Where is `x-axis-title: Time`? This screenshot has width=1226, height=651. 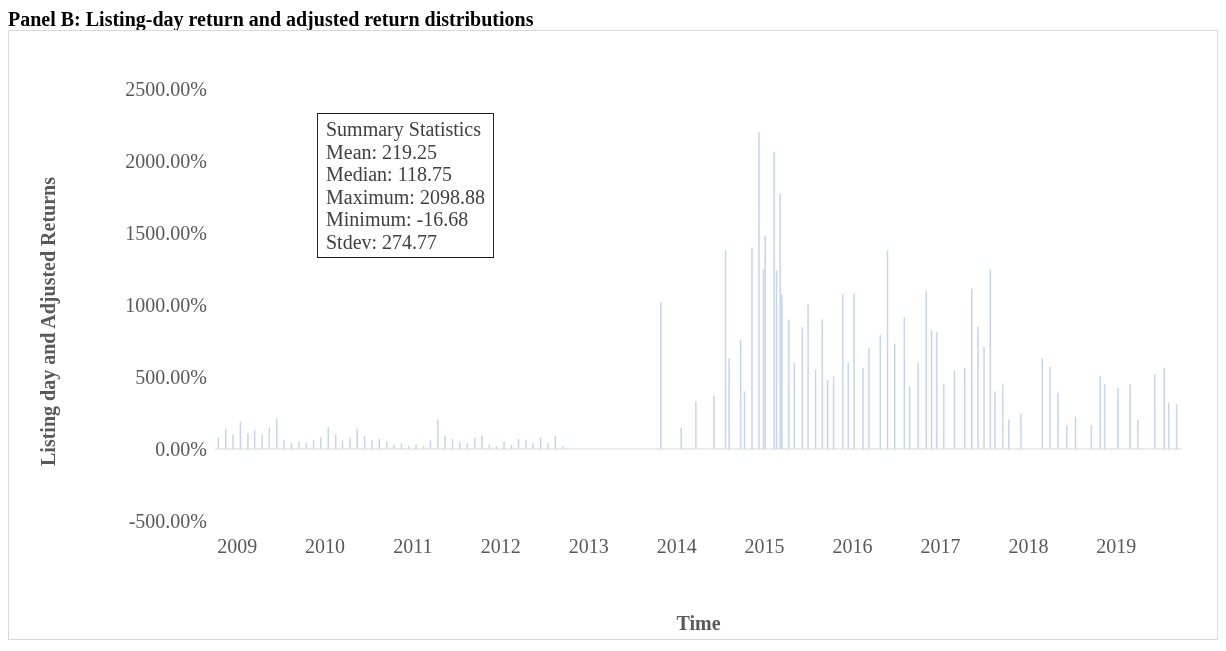
x-axis-title: Time is located at coordinates (698, 623).